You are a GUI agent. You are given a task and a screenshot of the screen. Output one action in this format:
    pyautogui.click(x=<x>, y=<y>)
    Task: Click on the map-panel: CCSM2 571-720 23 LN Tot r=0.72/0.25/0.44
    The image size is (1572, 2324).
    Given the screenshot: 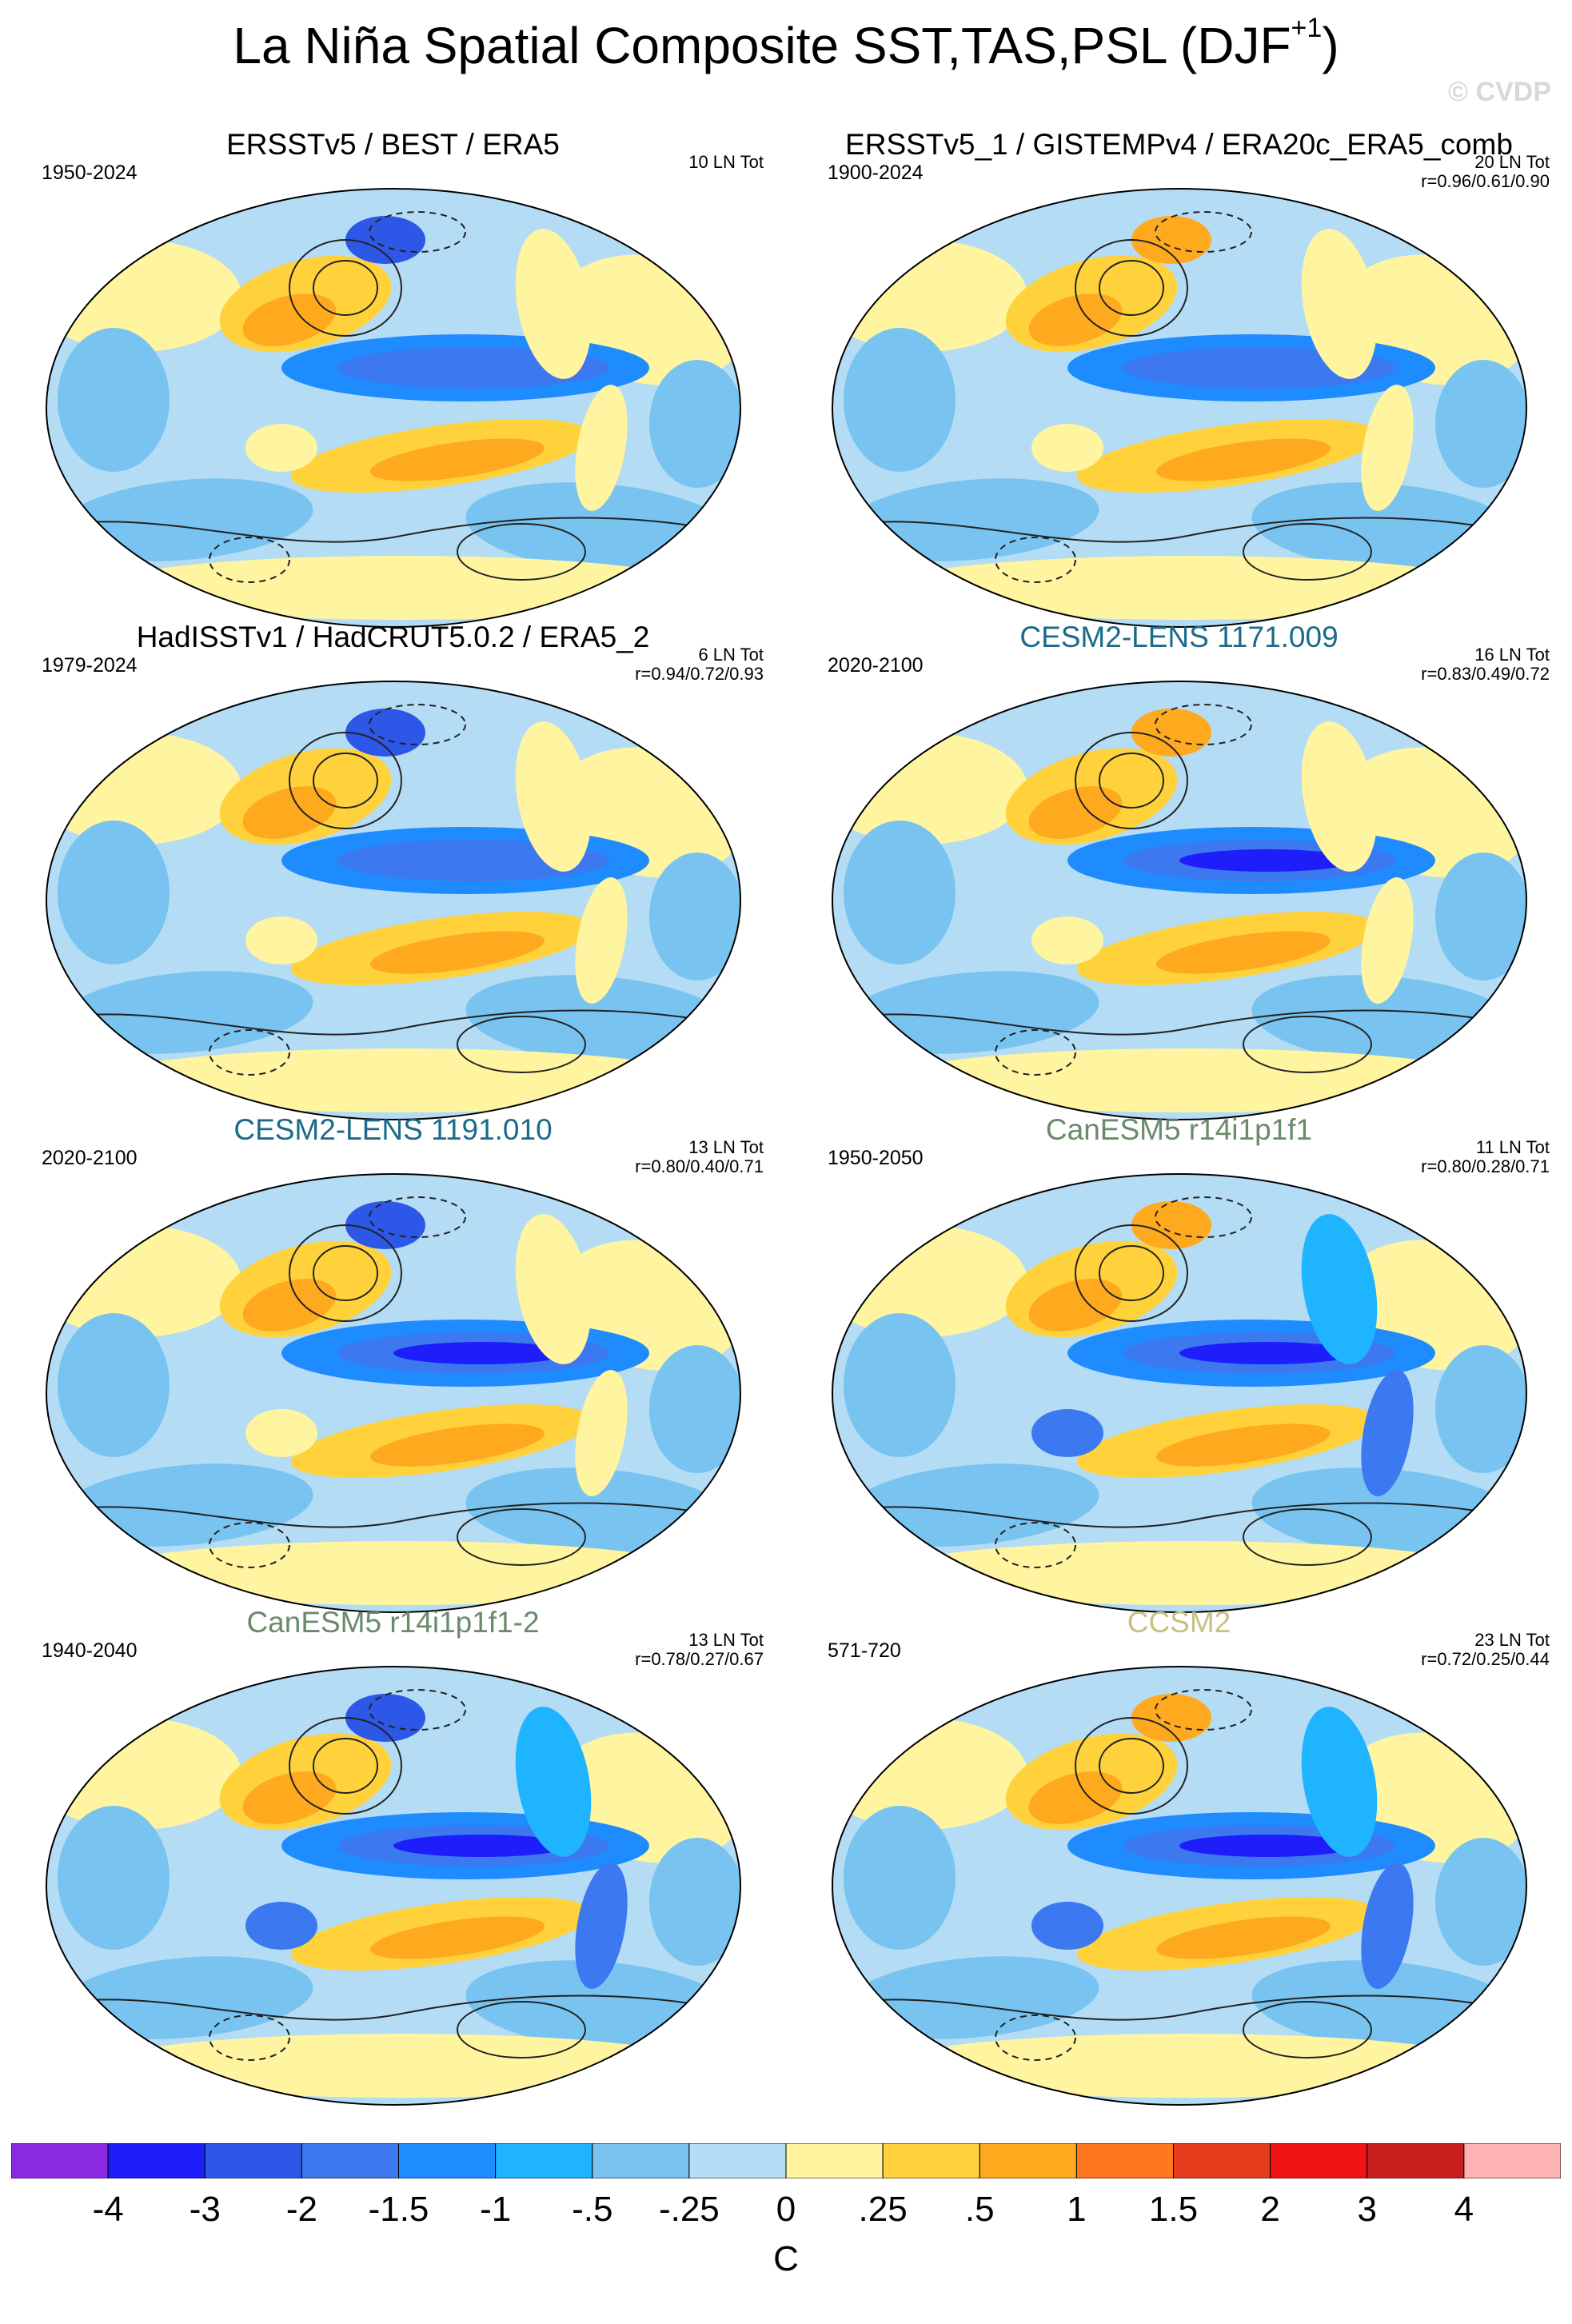 What is the action you would take?
    pyautogui.click(x=1179, y=1870)
    